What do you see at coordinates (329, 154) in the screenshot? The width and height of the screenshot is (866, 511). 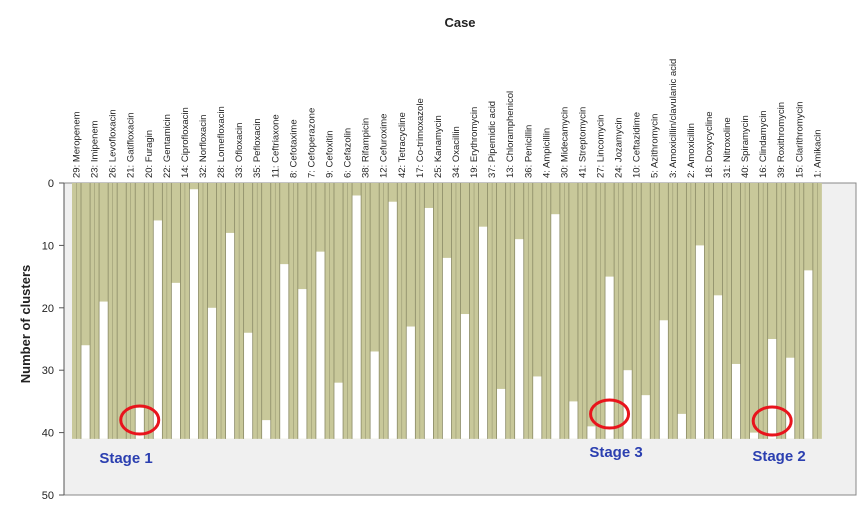 I see `case-label: 9: Cefoxitin` at bounding box center [329, 154].